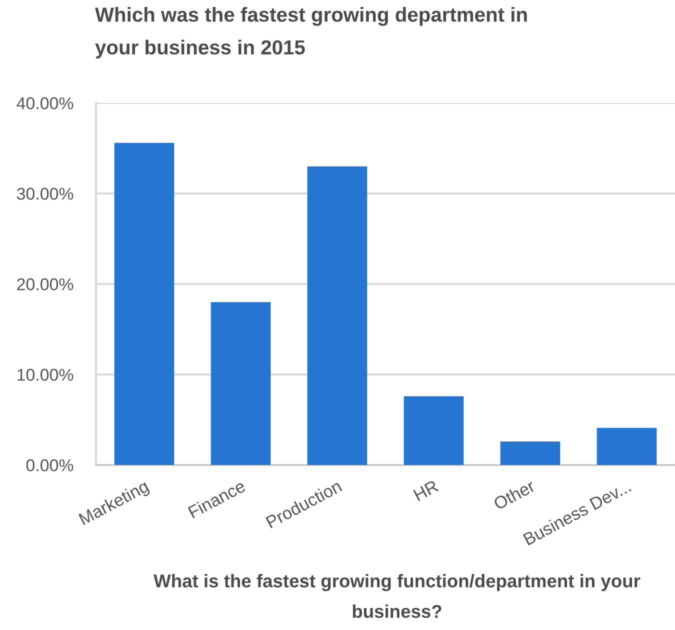 This screenshot has width=675, height=630. I want to click on y-tick-label: 0.00%, so click(50, 465).